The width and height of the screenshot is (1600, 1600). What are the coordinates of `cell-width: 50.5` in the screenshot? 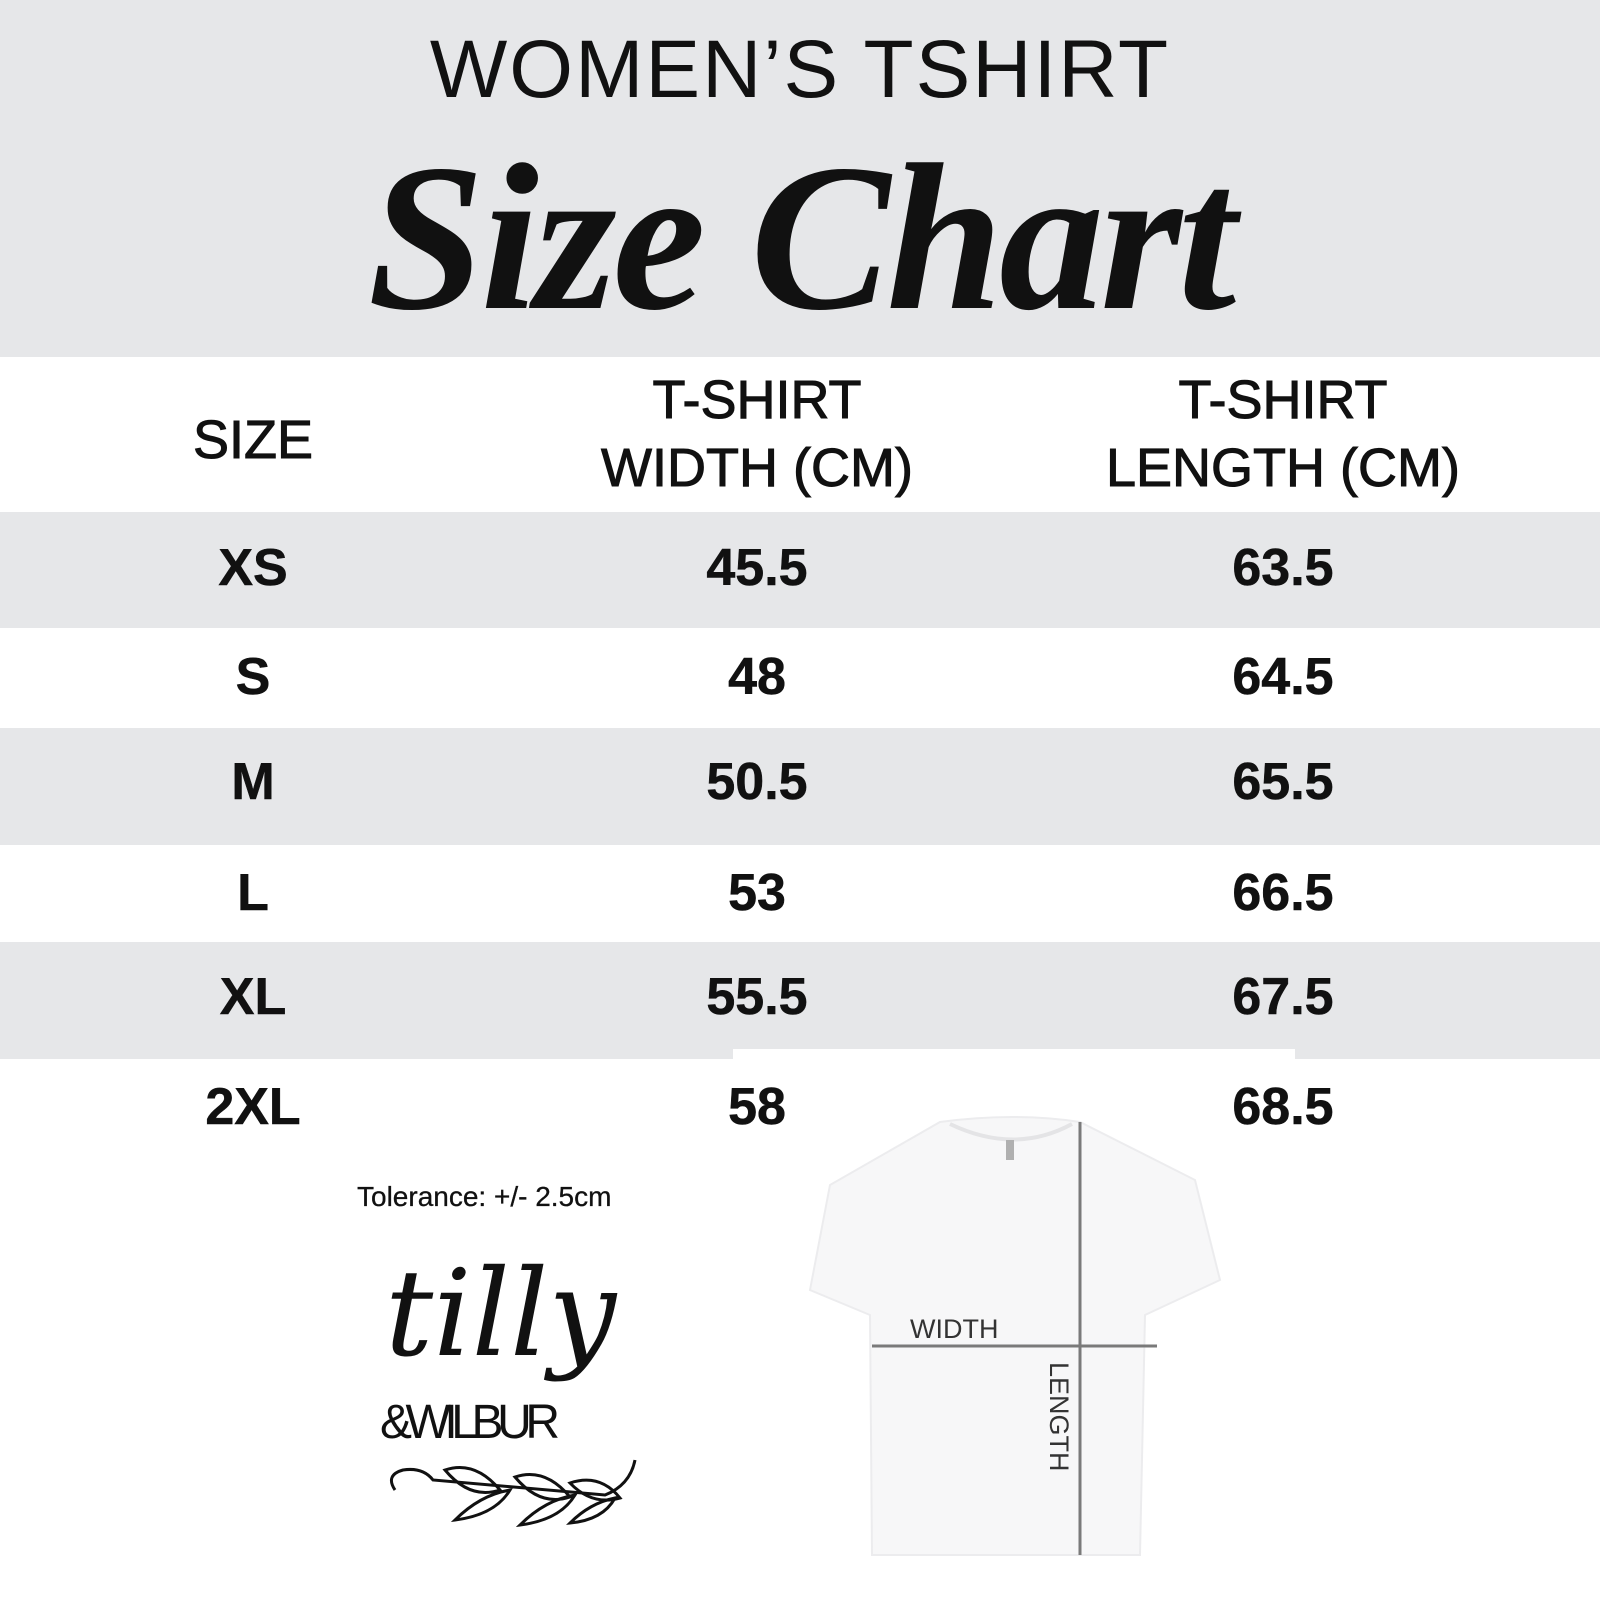 It's located at (757, 782).